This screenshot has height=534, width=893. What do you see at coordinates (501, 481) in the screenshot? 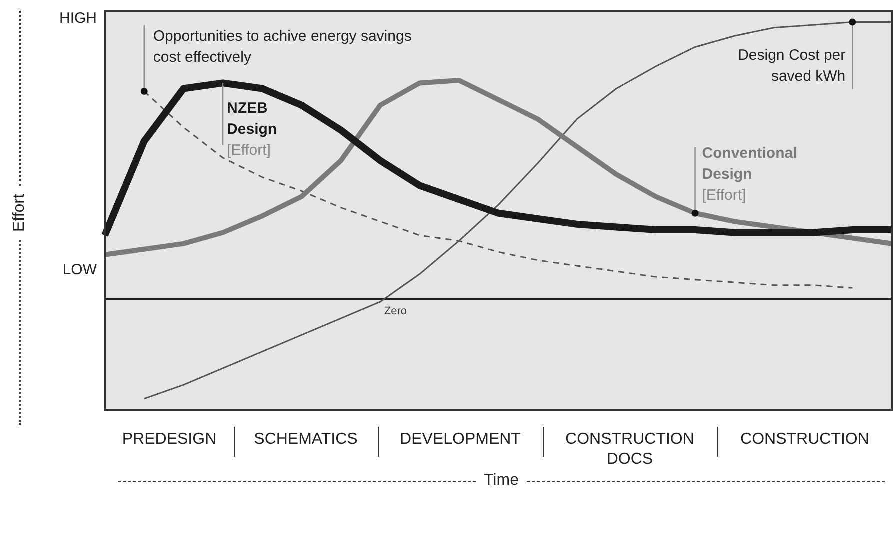
I see `x-axis-title: Time` at bounding box center [501, 481].